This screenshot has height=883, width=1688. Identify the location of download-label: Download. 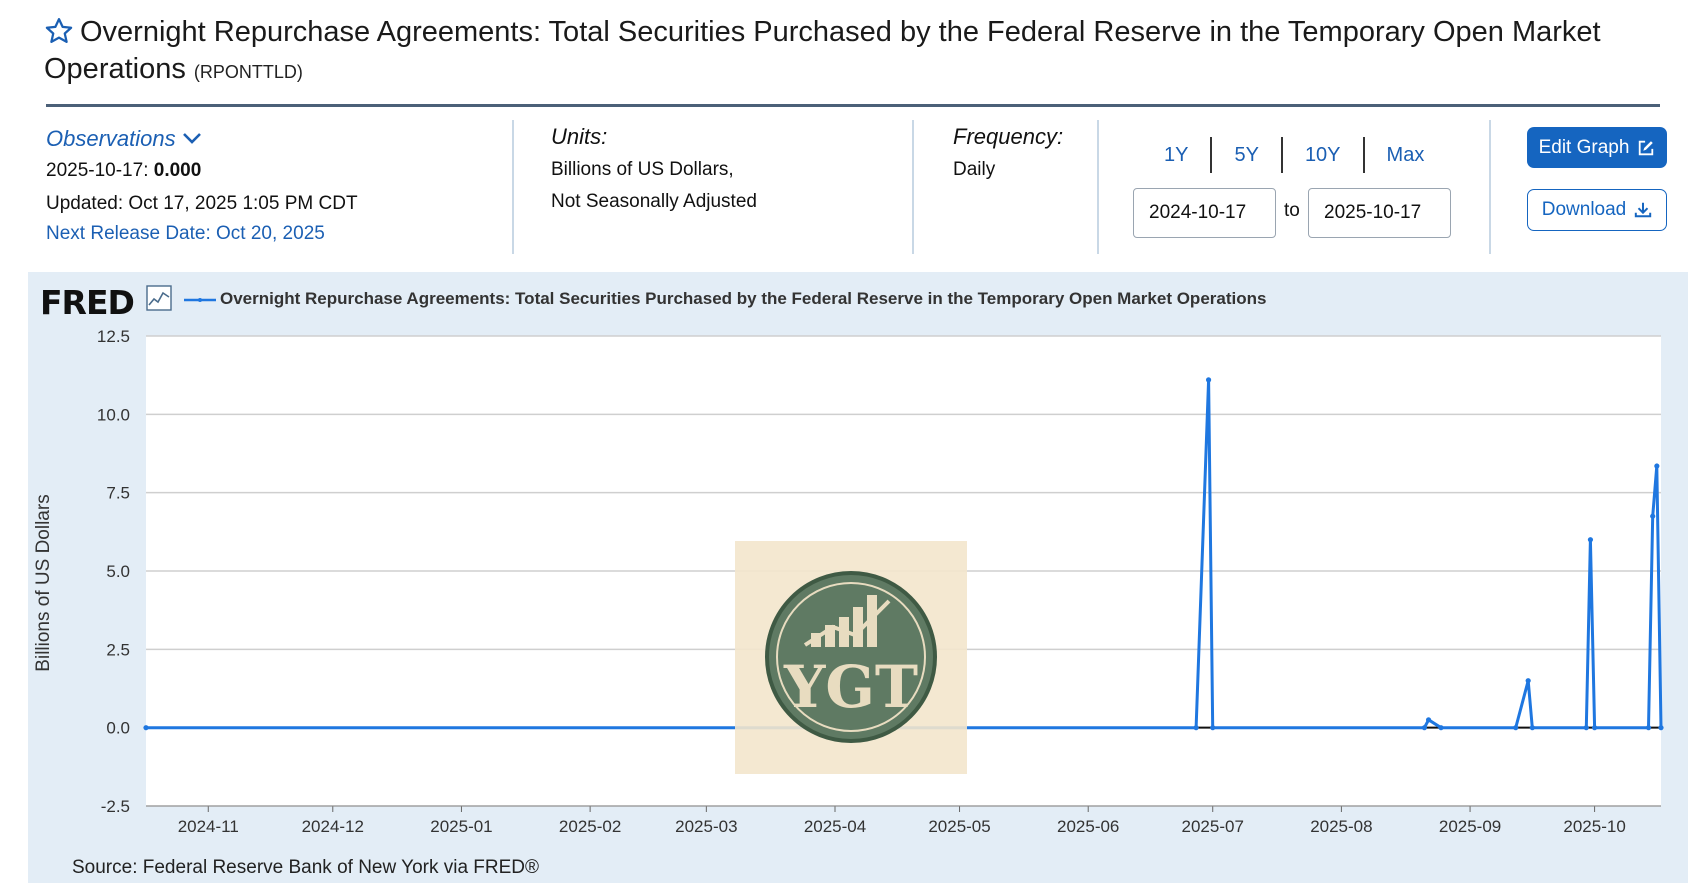
(1584, 209).